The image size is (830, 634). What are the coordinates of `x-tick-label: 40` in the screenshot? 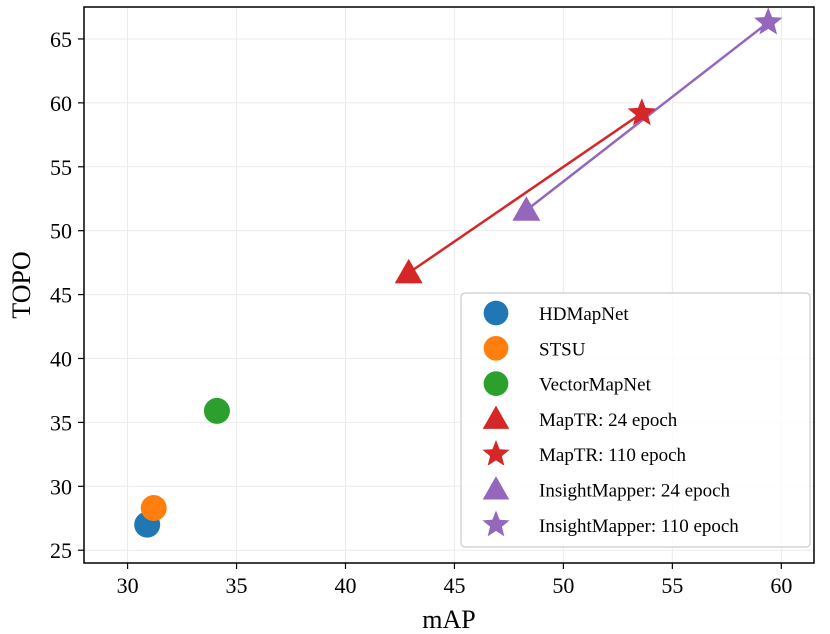 It's located at (345, 585).